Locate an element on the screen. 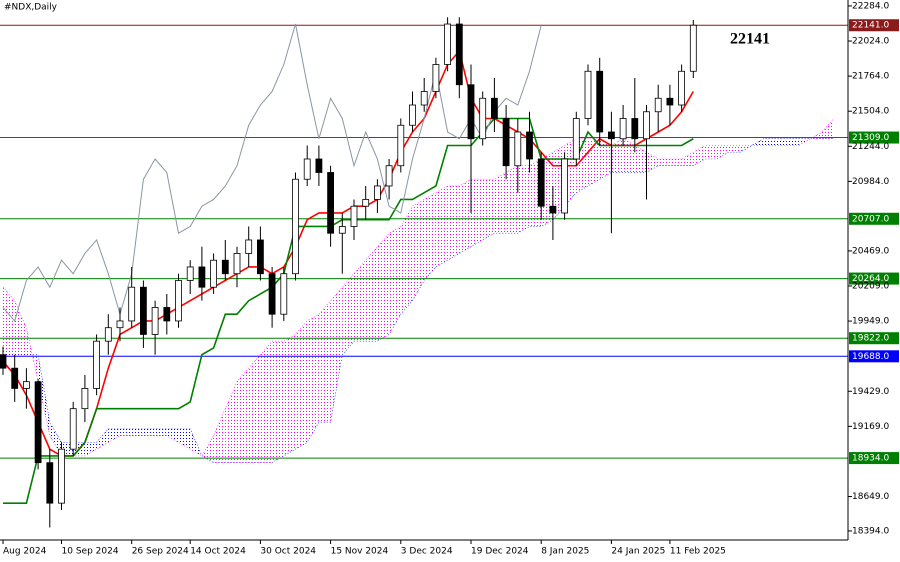 The height and width of the screenshot is (562, 900). x-tick-label: 19 Dec 2024 is located at coordinates (500, 552).